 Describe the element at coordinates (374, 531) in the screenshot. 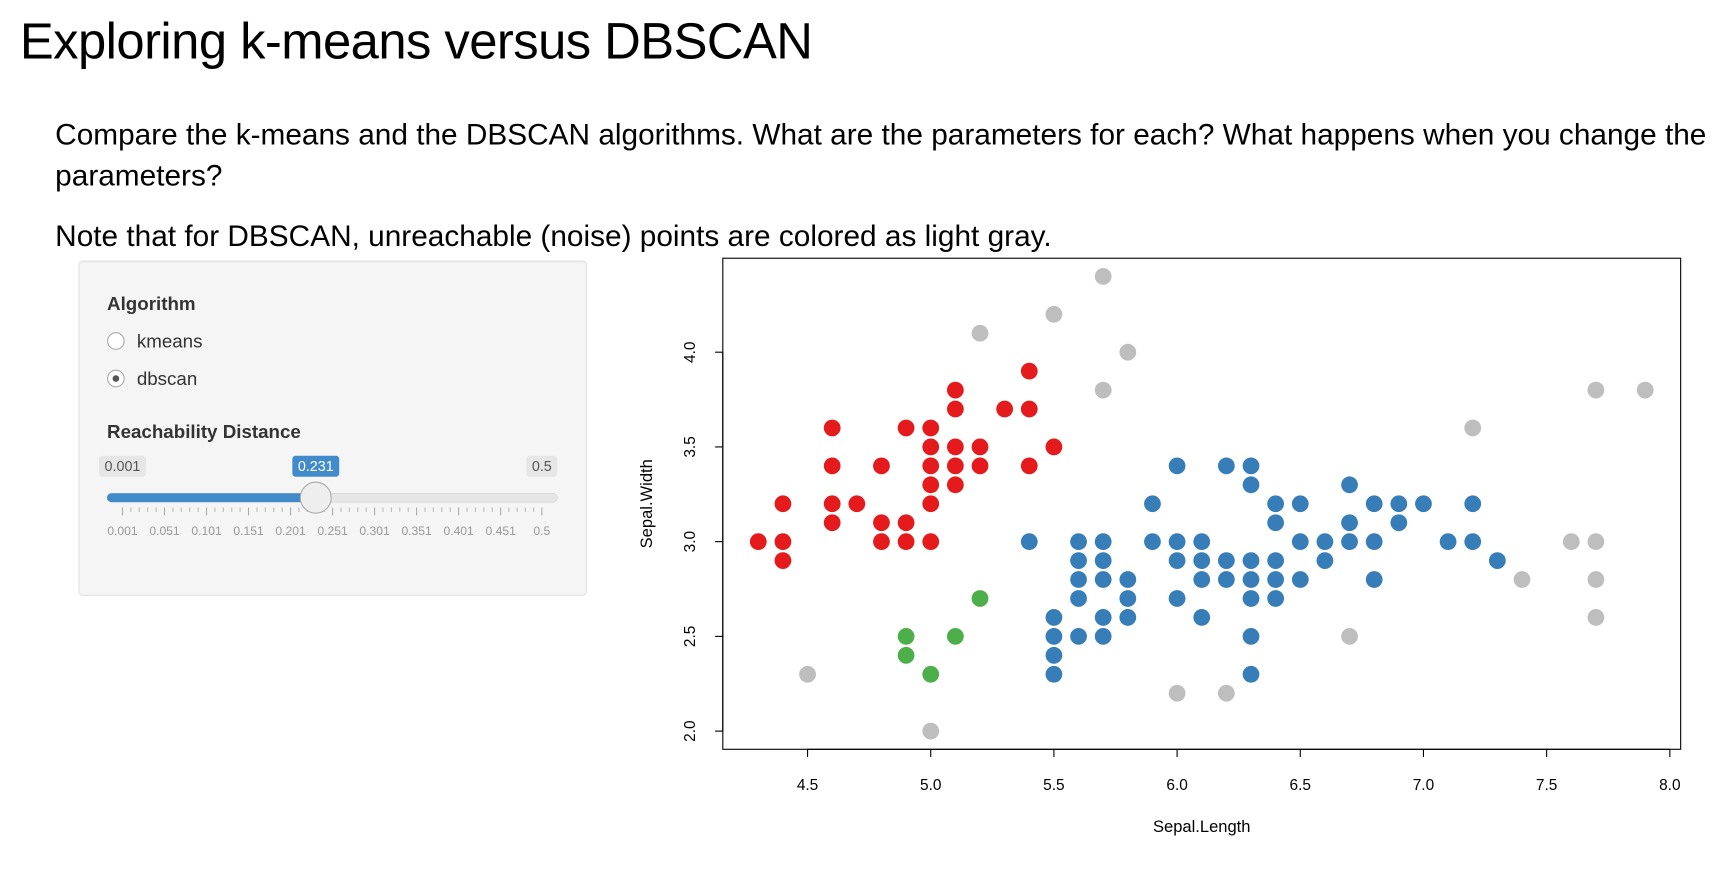

I see `slider-tick-label: 0.301` at that location.